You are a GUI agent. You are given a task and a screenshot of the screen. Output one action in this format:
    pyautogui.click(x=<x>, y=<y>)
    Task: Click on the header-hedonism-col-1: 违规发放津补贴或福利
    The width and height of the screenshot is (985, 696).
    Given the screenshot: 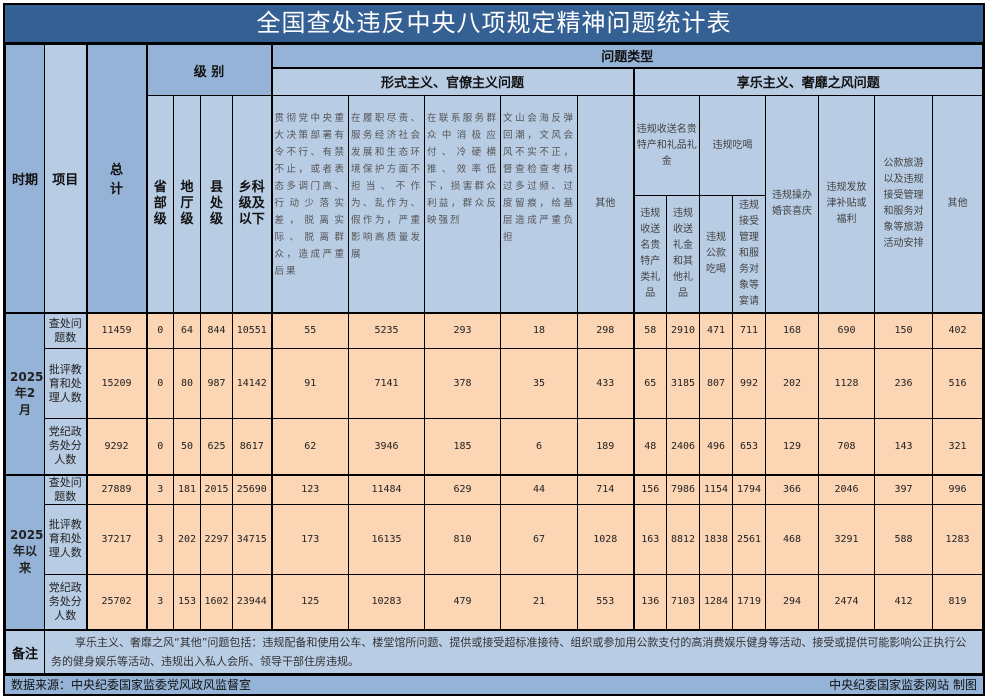 What is the action you would take?
    pyautogui.click(x=847, y=204)
    